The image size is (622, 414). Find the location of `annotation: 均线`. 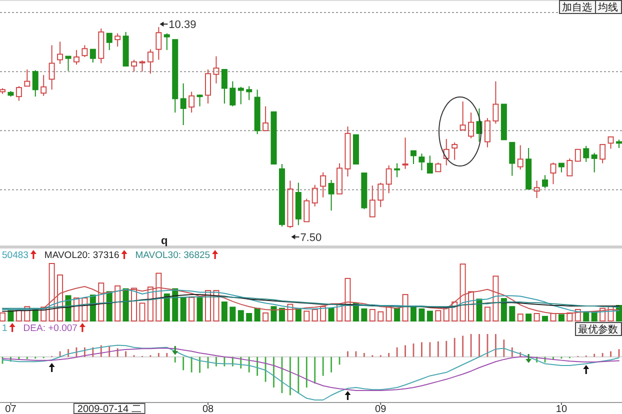

annotation: 均线 is located at coordinates (607, 8).